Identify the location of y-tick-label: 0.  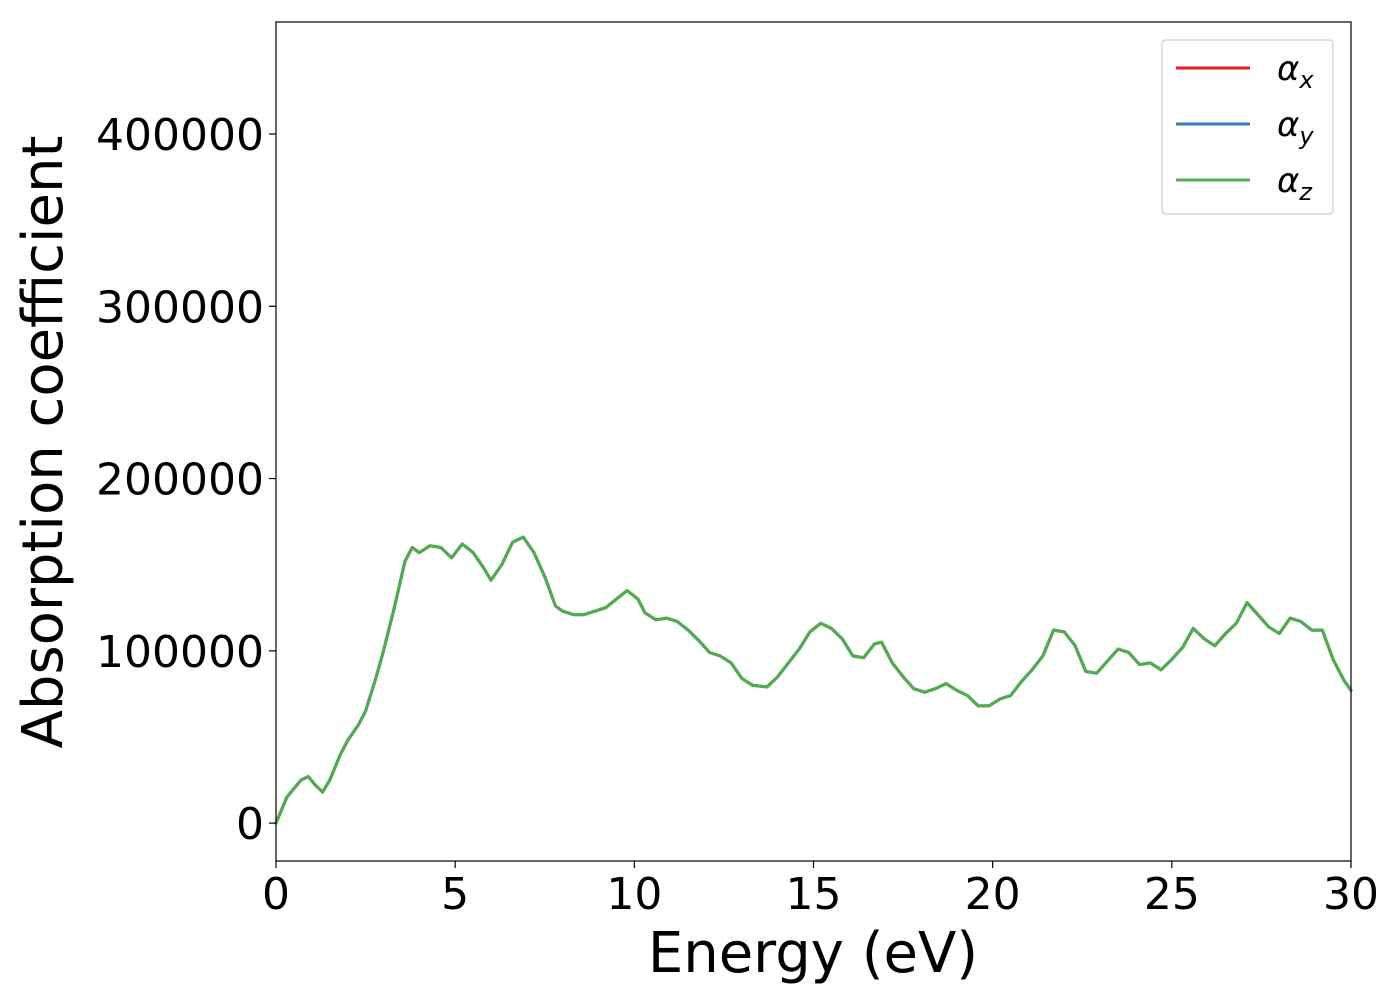
(250, 824).